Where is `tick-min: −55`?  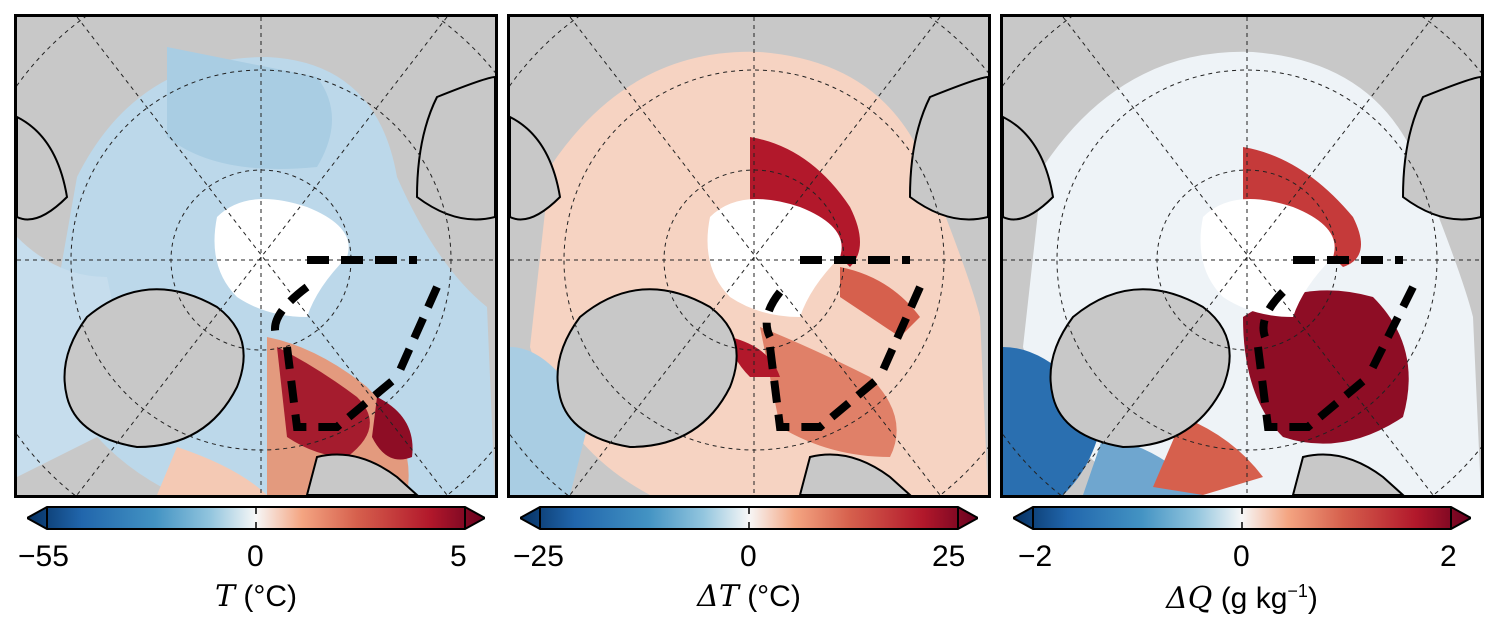 tick-min: −55 is located at coordinates (43, 556).